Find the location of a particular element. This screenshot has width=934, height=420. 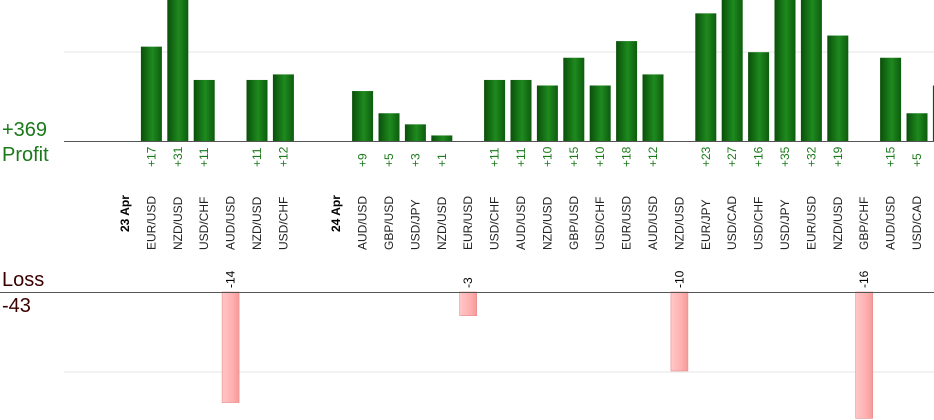

profit-value-label: +31 is located at coordinates (178, 156).